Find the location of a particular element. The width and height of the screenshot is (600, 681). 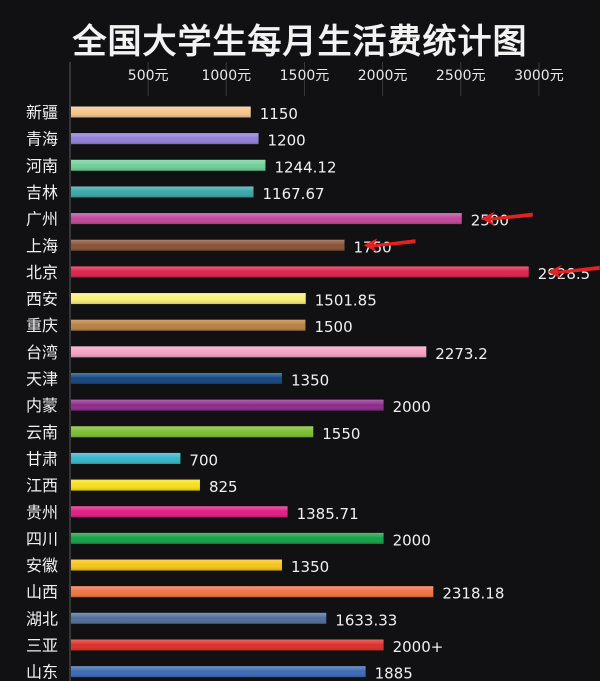

category-label: 台湾 is located at coordinates (42, 352).